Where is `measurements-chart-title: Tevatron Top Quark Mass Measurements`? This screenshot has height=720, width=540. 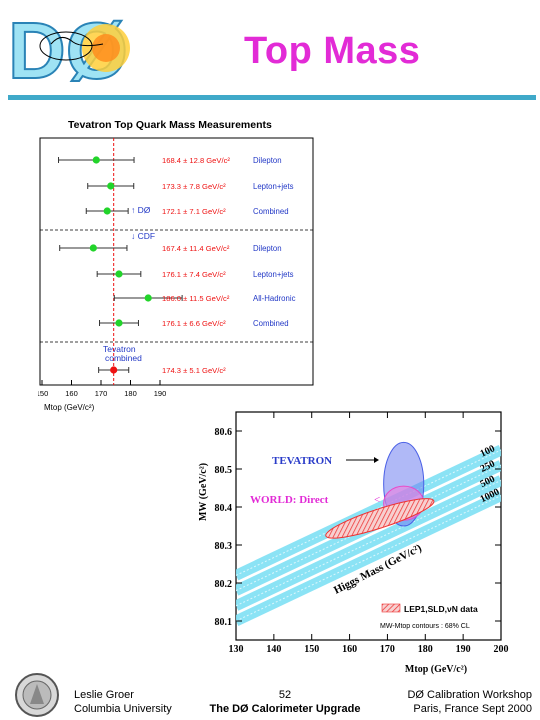
measurements-chart-title: Tevatron Top Quark Mass Measurements is located at coordinates (170, 125).